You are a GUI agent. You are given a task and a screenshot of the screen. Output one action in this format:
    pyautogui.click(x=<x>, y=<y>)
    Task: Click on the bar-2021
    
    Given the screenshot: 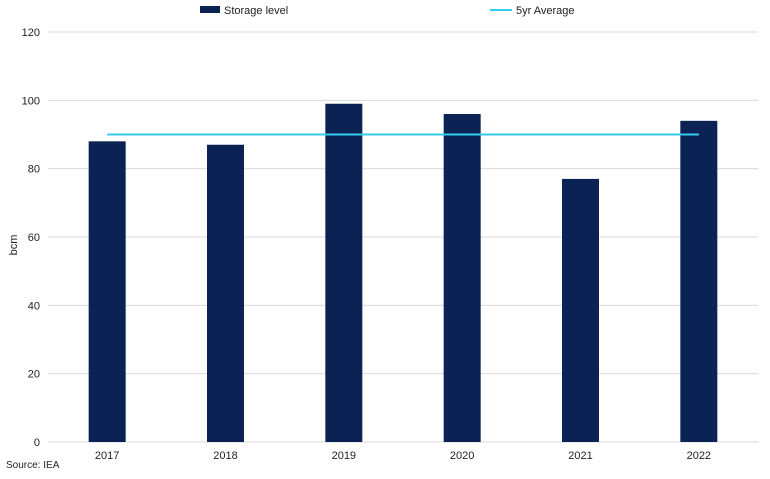 What is the action you would take?
    pyautogui.click(x=580, y=310)
    